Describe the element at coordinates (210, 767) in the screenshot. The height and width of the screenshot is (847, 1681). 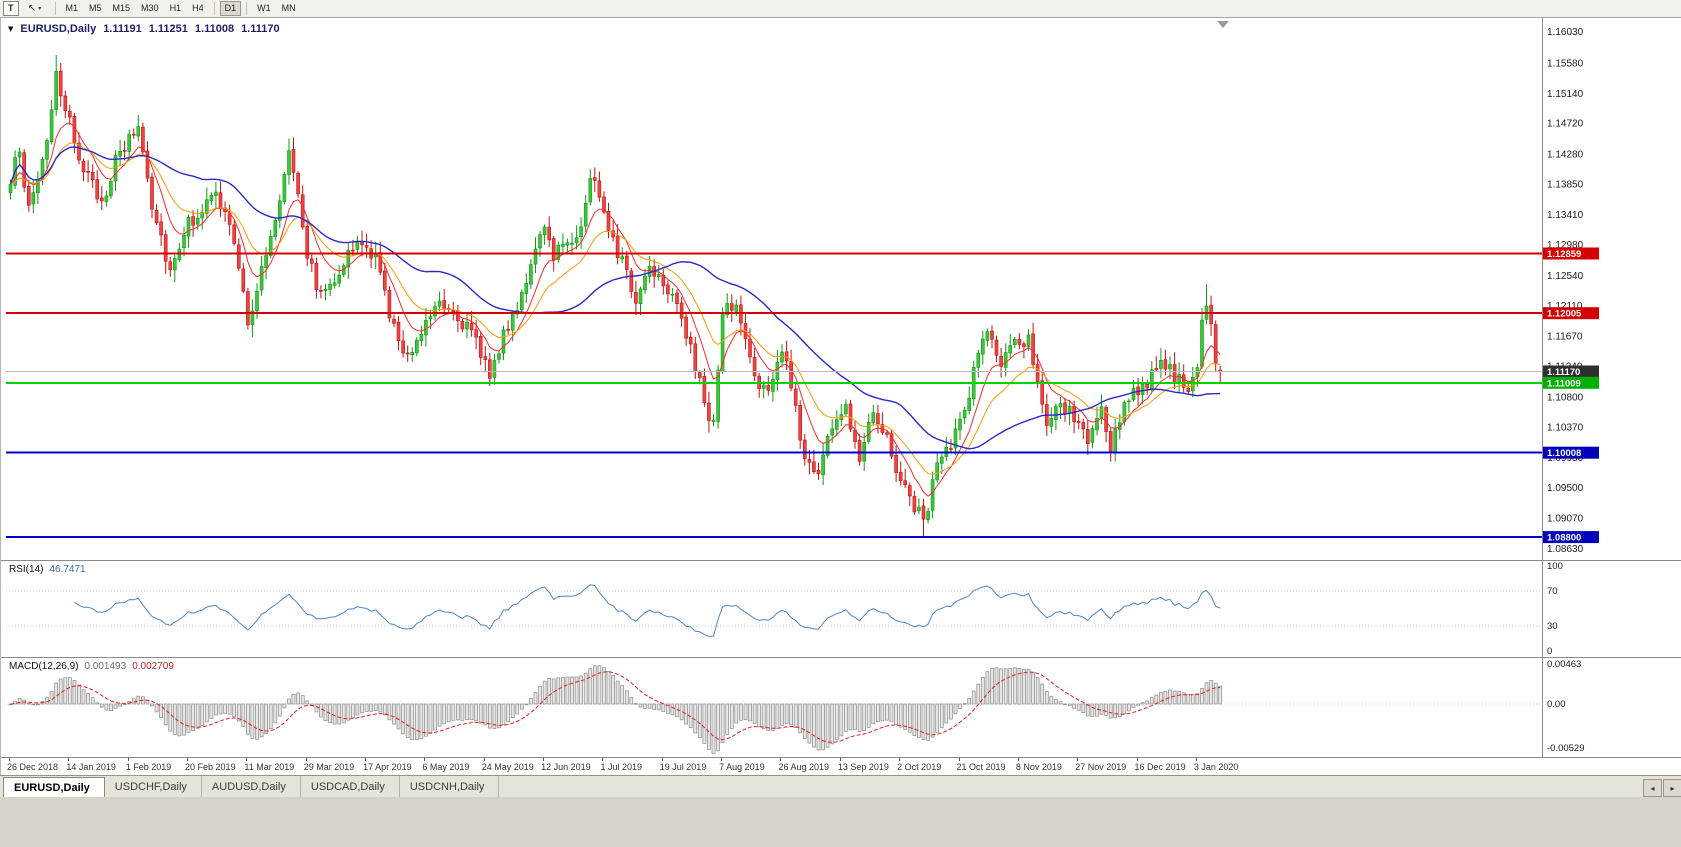
I see `date-label: 20 Feb 2019` at that location.